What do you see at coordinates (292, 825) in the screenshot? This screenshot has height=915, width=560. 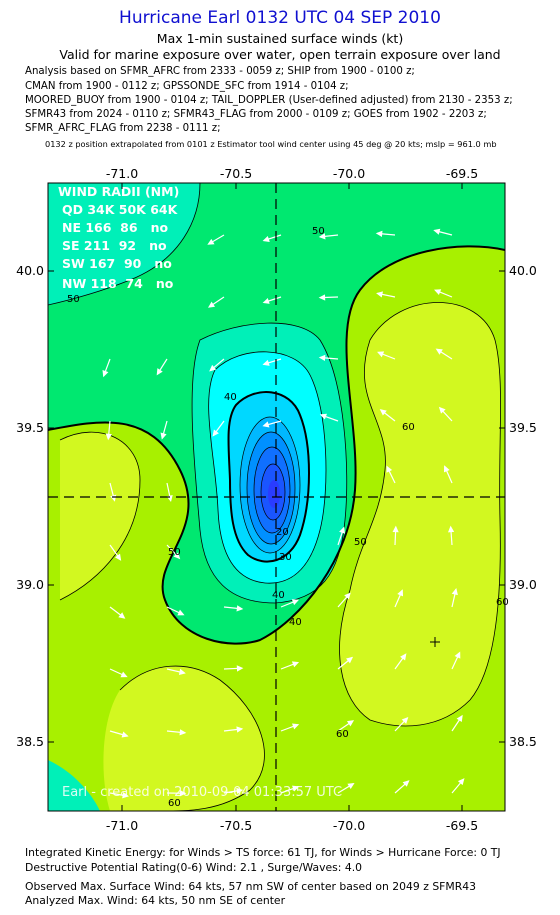 I see `x-axis-bottom: -71.0 -70.5 -70.0 -69.5` at bounding box center [292, 825].